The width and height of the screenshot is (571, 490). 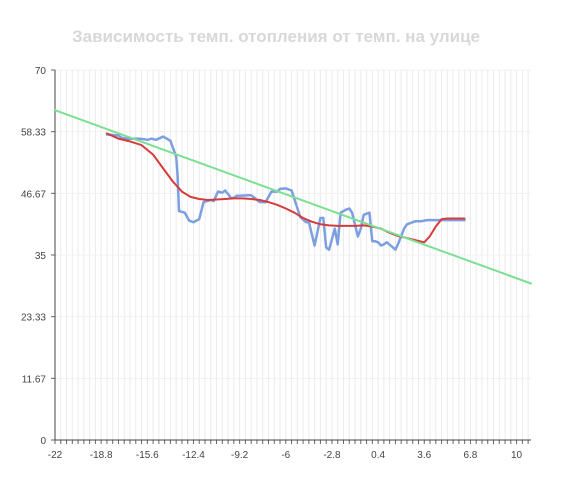 I want to click on x-tick-label: 10, so click(x=517, y=455).